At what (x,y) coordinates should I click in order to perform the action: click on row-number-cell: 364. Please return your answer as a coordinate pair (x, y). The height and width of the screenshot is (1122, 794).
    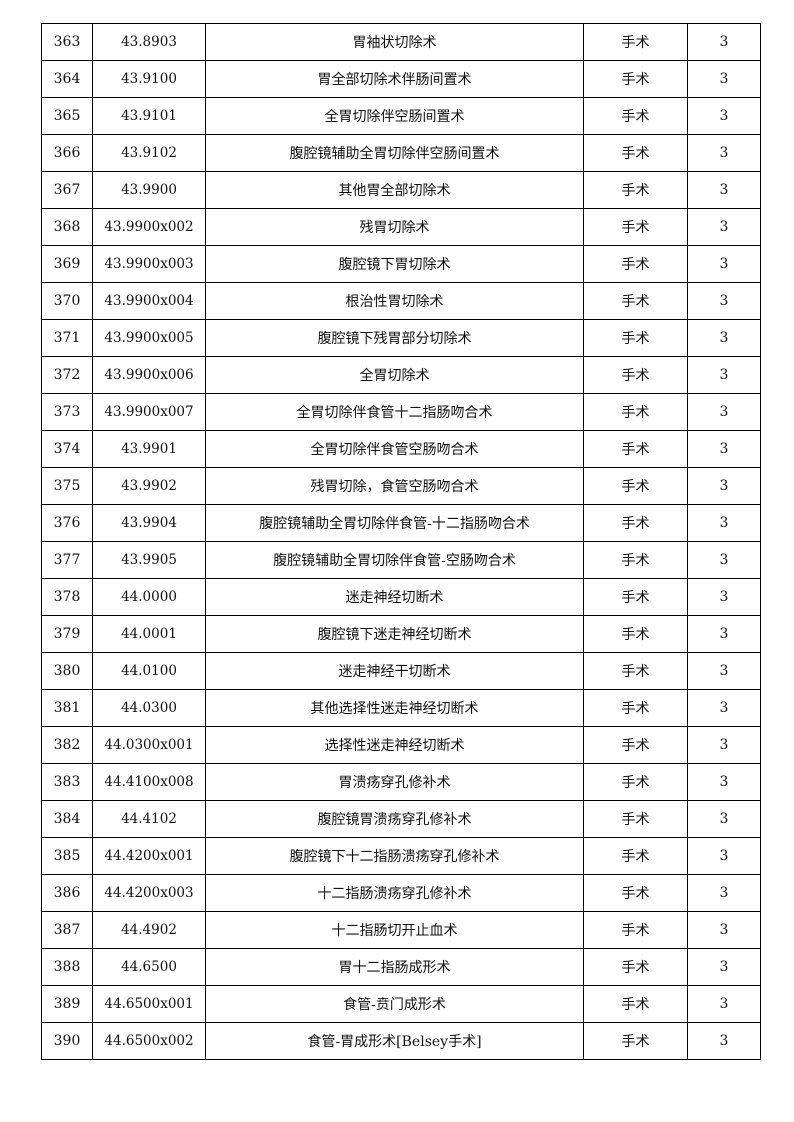
    Looking at the image, I should click on (67, 79).